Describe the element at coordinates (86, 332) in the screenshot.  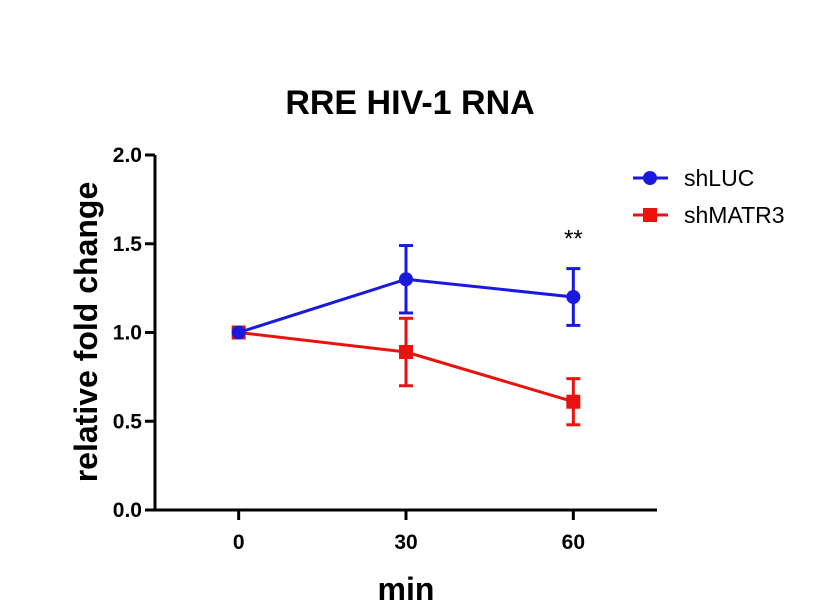
I see `y-axis-label: relative fold change` at that location.